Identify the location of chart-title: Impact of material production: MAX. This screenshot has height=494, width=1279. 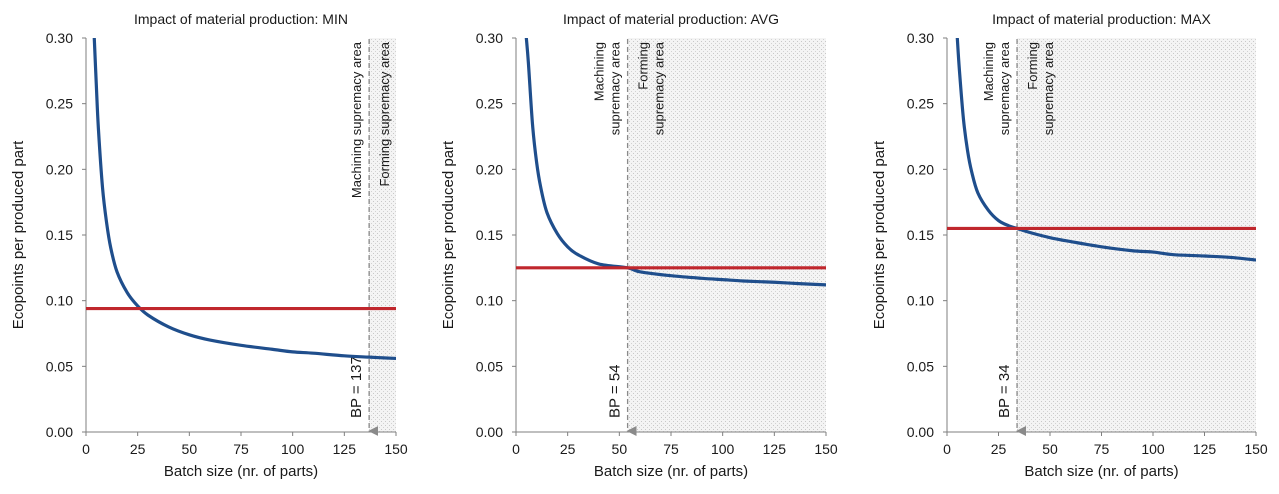
(1101, 19).